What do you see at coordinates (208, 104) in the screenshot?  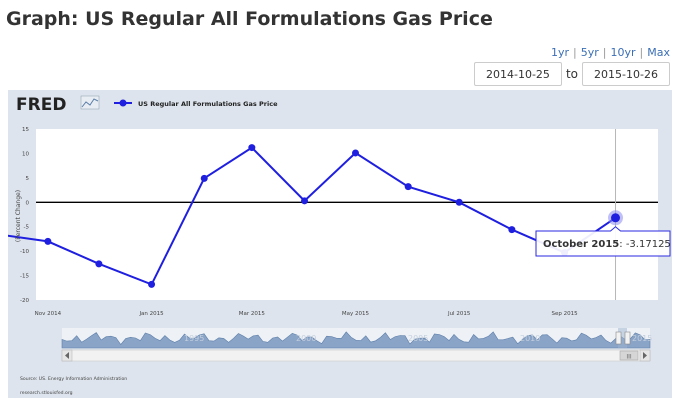 I see `legend-label: US Regular All Formulations Gas Price` at bounding box center [208, 104].